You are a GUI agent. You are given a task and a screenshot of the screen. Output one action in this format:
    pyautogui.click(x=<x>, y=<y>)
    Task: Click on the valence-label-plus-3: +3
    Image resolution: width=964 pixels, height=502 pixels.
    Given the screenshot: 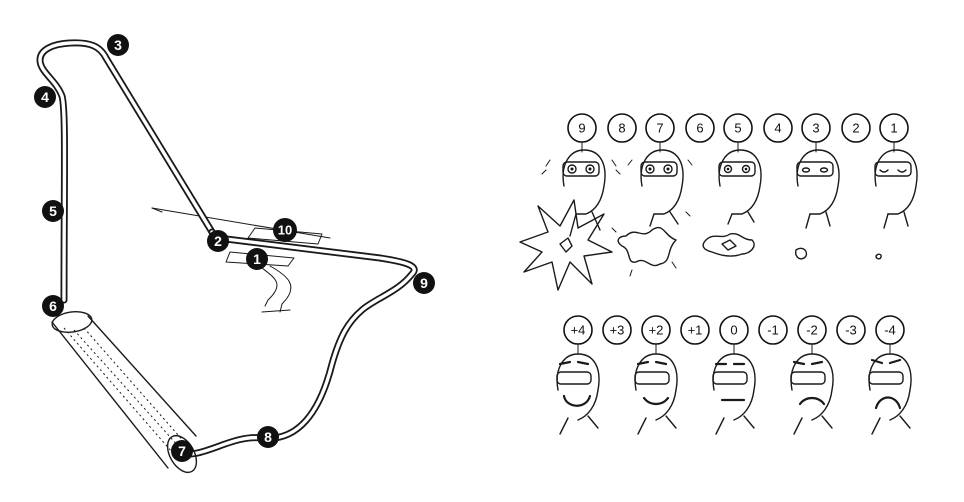 What is the action you would take?
    pyautogui.click(x=617, y=330)
    